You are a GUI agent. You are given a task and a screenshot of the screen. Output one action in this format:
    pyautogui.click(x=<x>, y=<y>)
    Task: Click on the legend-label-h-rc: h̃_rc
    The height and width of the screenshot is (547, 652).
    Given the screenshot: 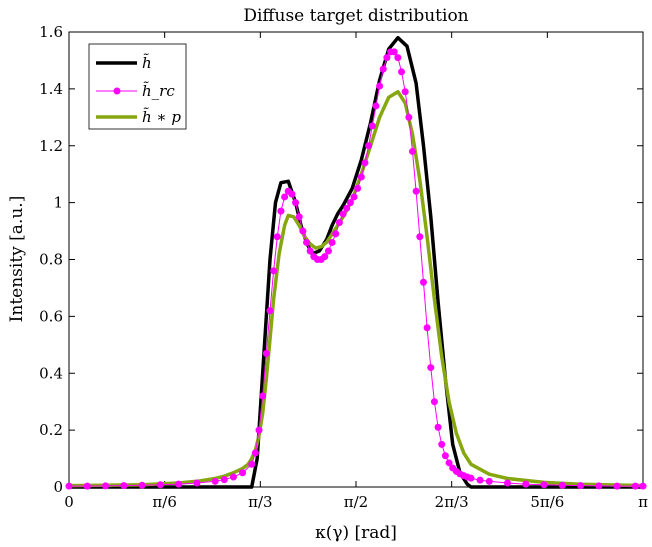 What is the action you would take?
    pyautogui.click(x=158, y=91)
    